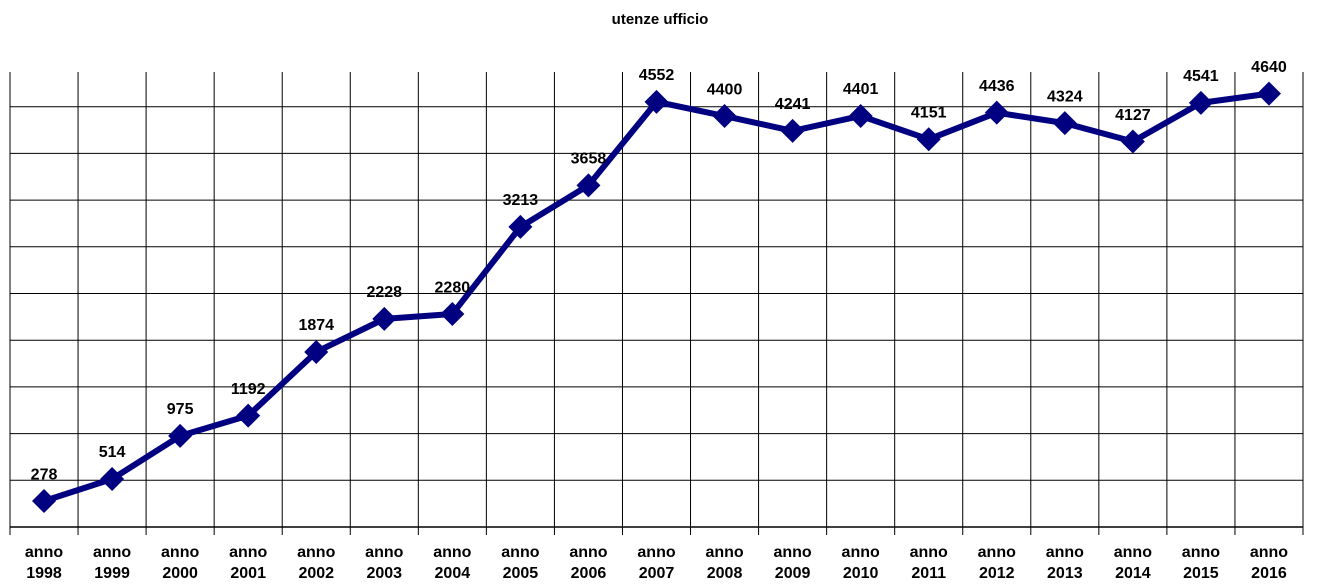 Image resolution: width=1320 pixels, height=587 pixels. I want to click on data-label: 4324, so click(1065, 96).